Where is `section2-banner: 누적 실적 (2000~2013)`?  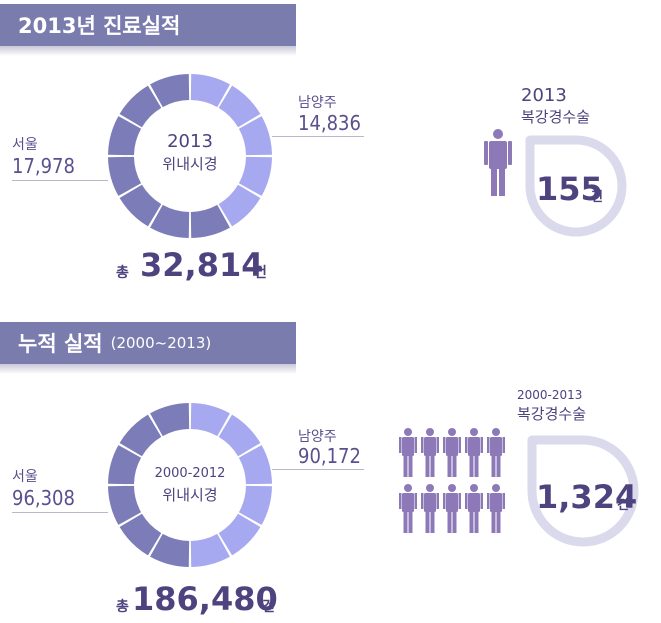
section2-banner: 누적 실적 (2000~2013) is located at coordinates (148, 348).